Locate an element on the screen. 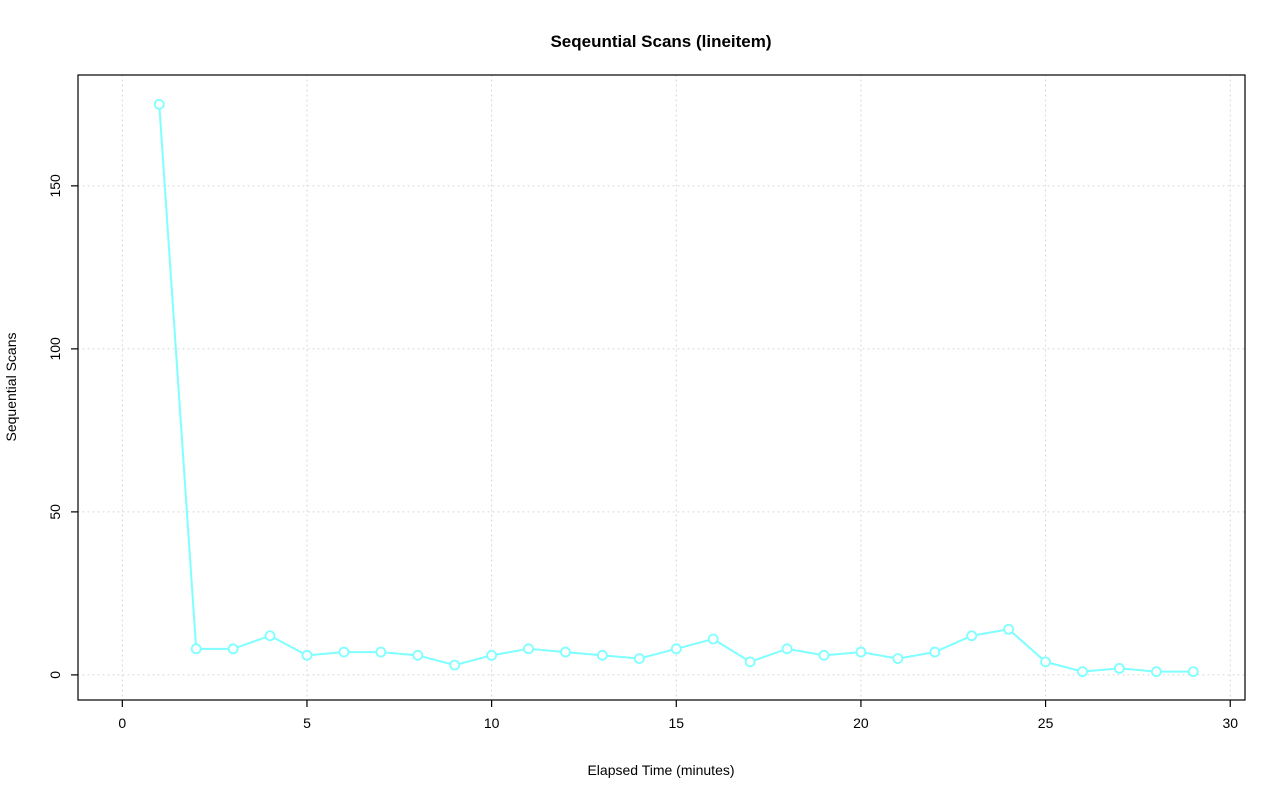 The width and height of the screenshot is (1280, 801). x-tick-label: 25 is located at coordinates (1046, 723).